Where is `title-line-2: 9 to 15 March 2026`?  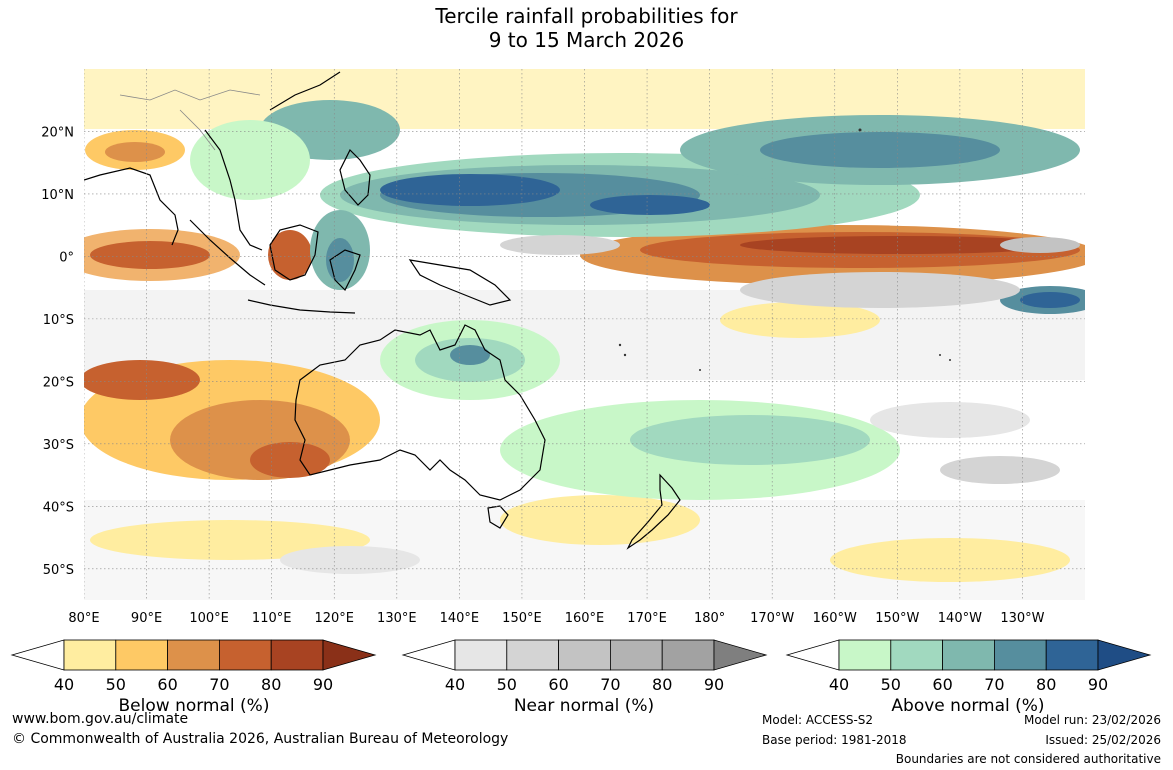 title-line-2: 9 to 15 March 2026 is located at coordinates (586, 40).